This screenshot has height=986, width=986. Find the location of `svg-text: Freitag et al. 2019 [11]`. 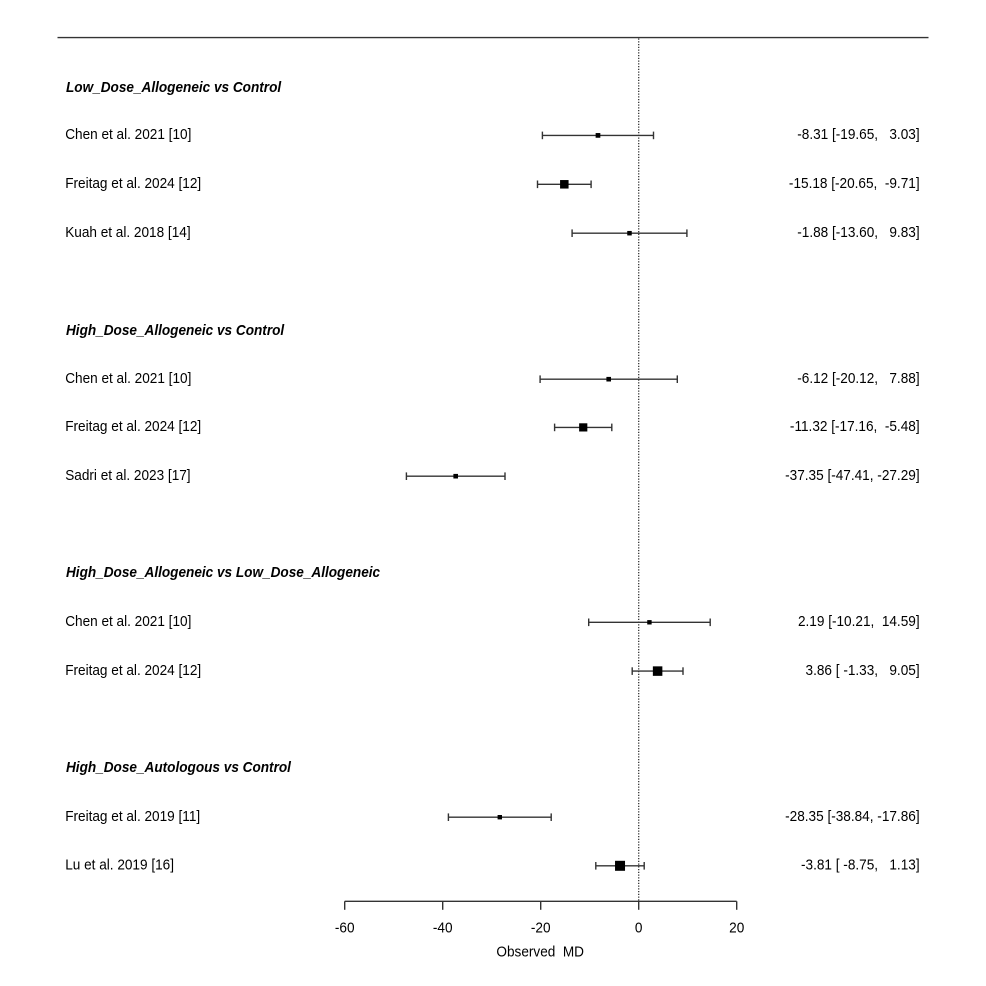

svg-text: Freitag et al. 2019 [11] is located at coordinates (132, 816).